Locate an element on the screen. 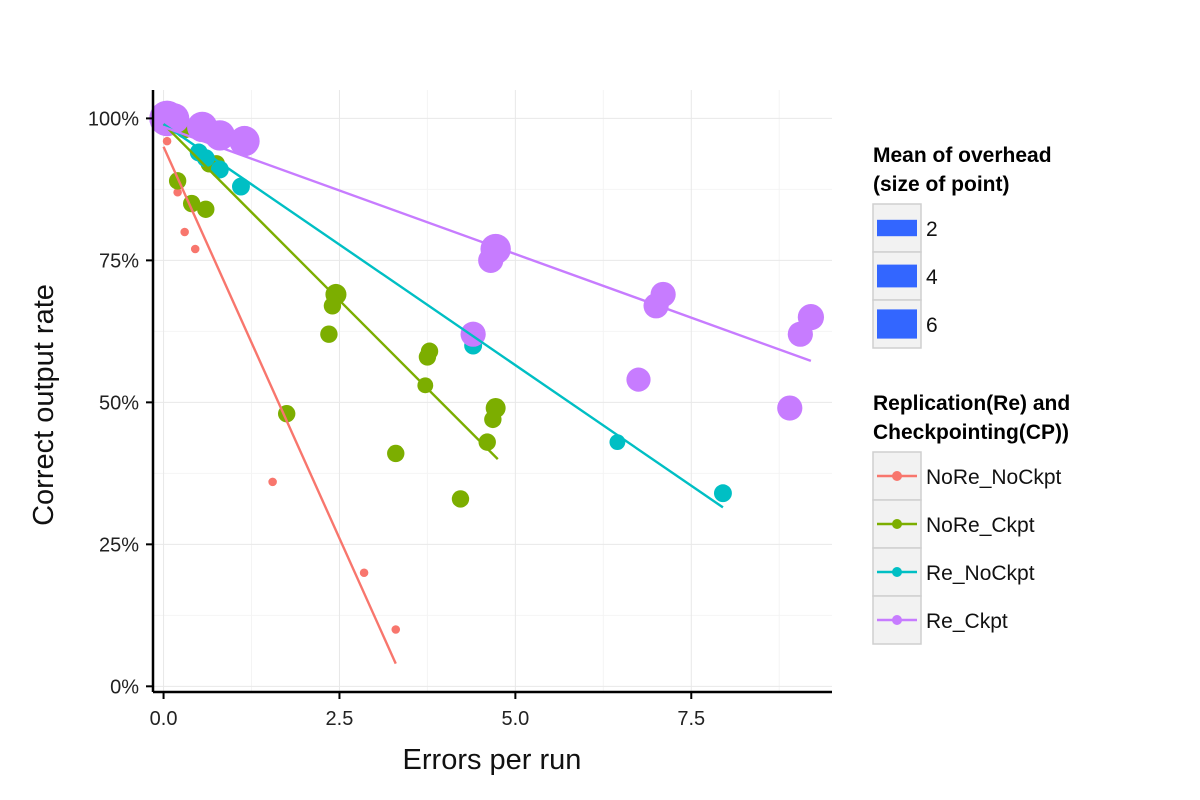 The height and width of the screenshot is (800, 1200). y-tick-label: 50% is located at coordinates (119, 403).